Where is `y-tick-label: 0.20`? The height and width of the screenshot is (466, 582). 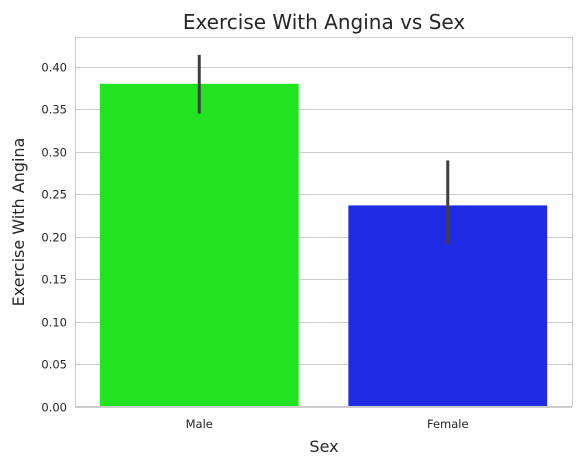 y-tick-label: 0.20 is located at coordinates (54, 238).